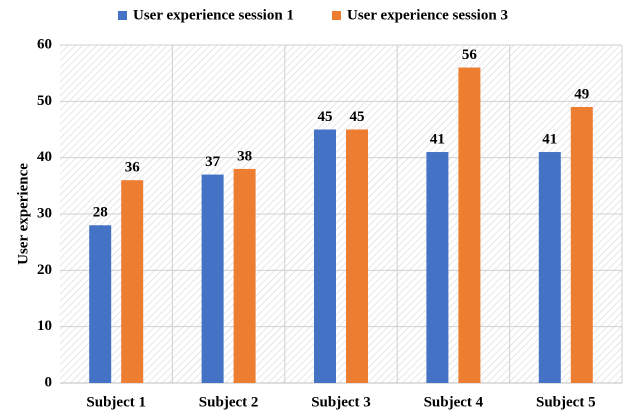 The image size is (632, 412). Describe the element at coordinates (44, 213) in the screenshot. I see `y-tick-label: 30` at that location.